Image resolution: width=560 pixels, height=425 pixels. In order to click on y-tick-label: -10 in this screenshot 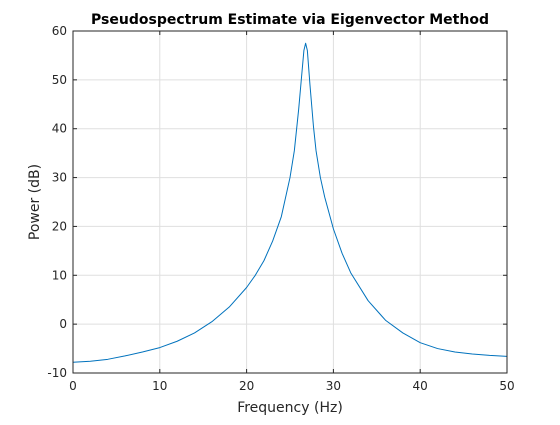, I will do `click(57, 373)`.